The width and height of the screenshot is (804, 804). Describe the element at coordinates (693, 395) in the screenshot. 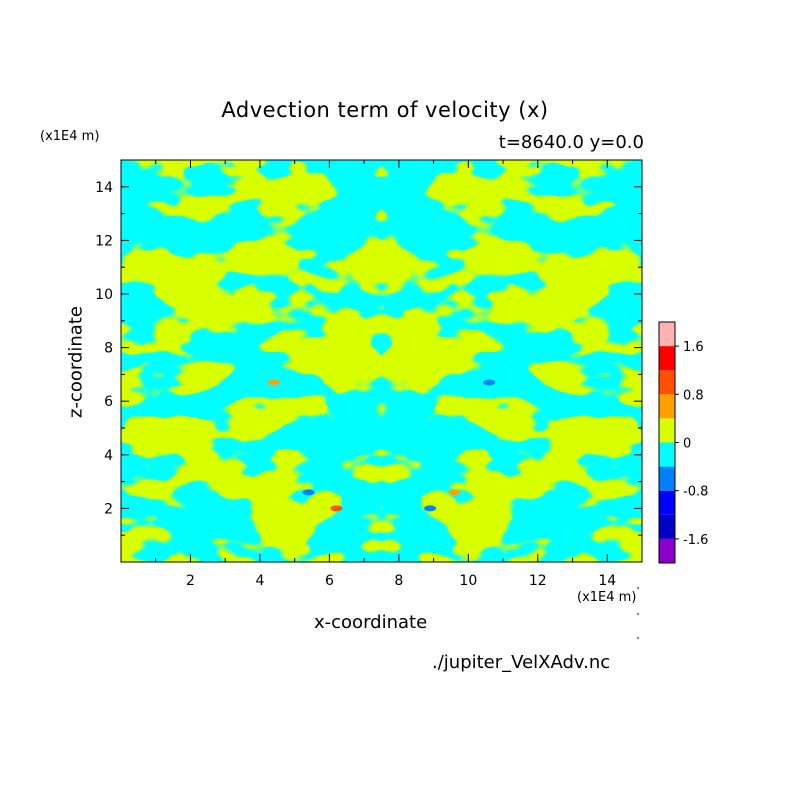

I see `colorbar-tick-label: 0.8` at that location.